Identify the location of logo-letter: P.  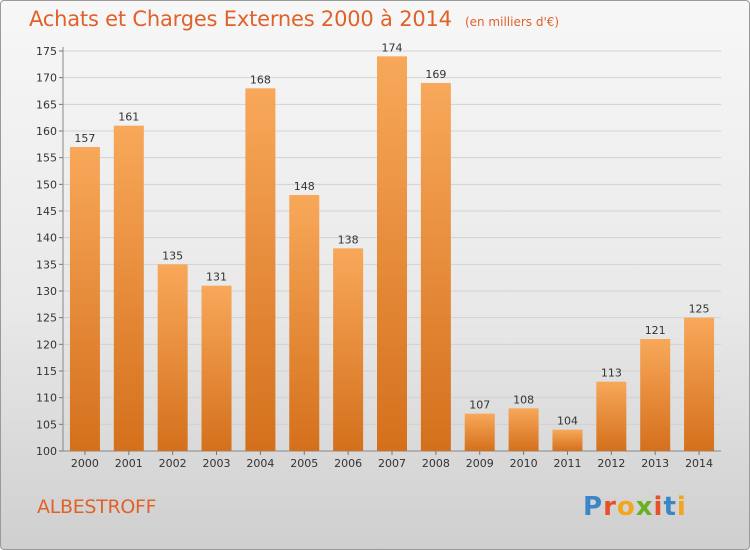
(593, 507).